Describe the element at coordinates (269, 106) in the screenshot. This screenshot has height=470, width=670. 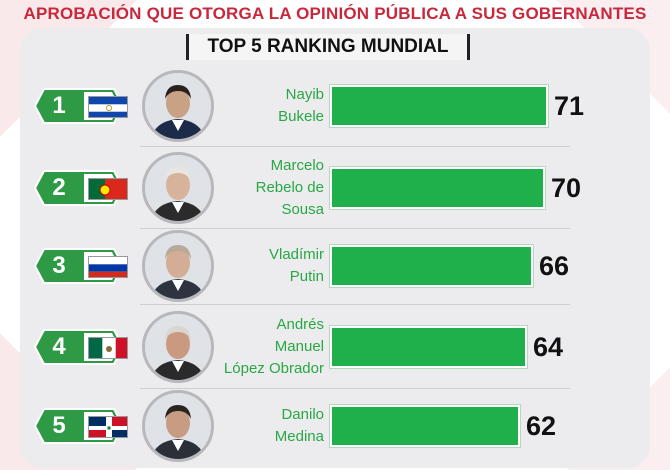
I see `leader-name: Nayib Bukele` at that location.